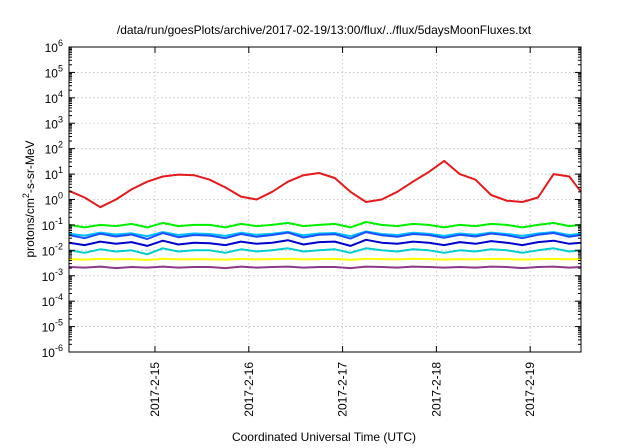  Describe the element at coordinates (343, 389) in the screenshot. I see `x-tick-label: 2017-2-17` at that location.